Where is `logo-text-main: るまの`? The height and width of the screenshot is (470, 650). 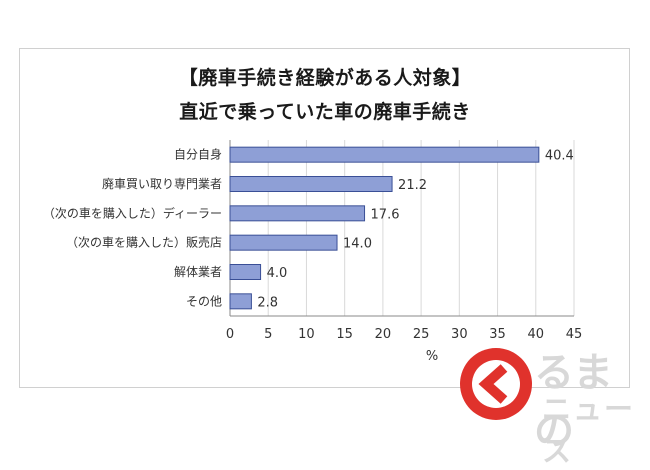 logo-text-main: るまの is located at coordinates (573, 402).